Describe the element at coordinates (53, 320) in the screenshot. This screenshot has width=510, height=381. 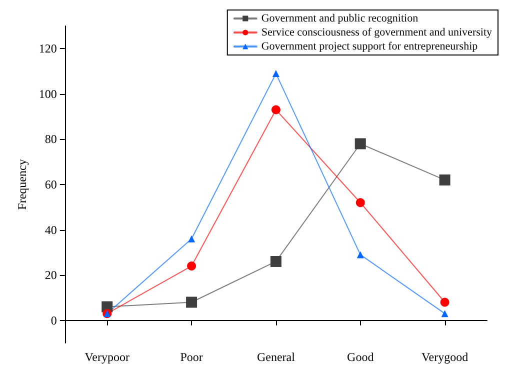
I see `y-tick-label: 0` at that location.